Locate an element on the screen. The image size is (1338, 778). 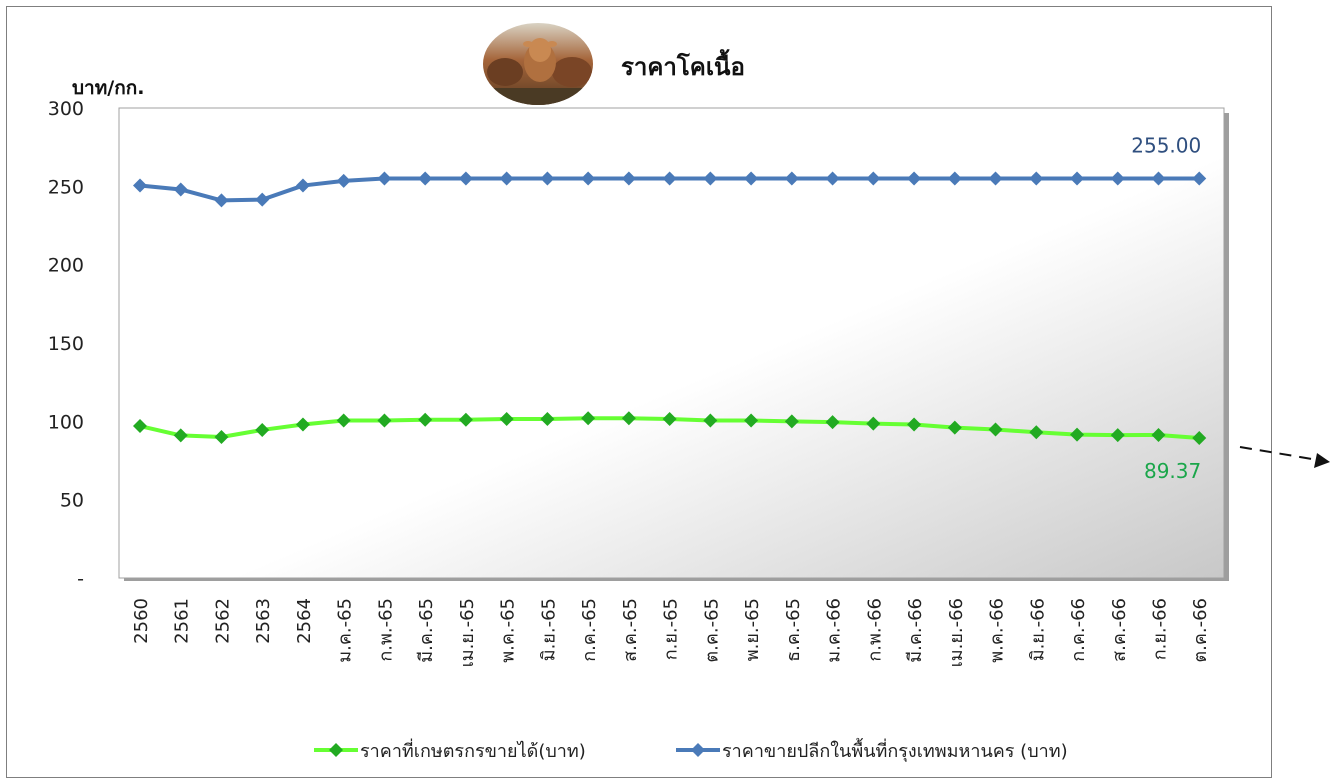
y-tick-label: 150 is located at coordinates (66, 344).